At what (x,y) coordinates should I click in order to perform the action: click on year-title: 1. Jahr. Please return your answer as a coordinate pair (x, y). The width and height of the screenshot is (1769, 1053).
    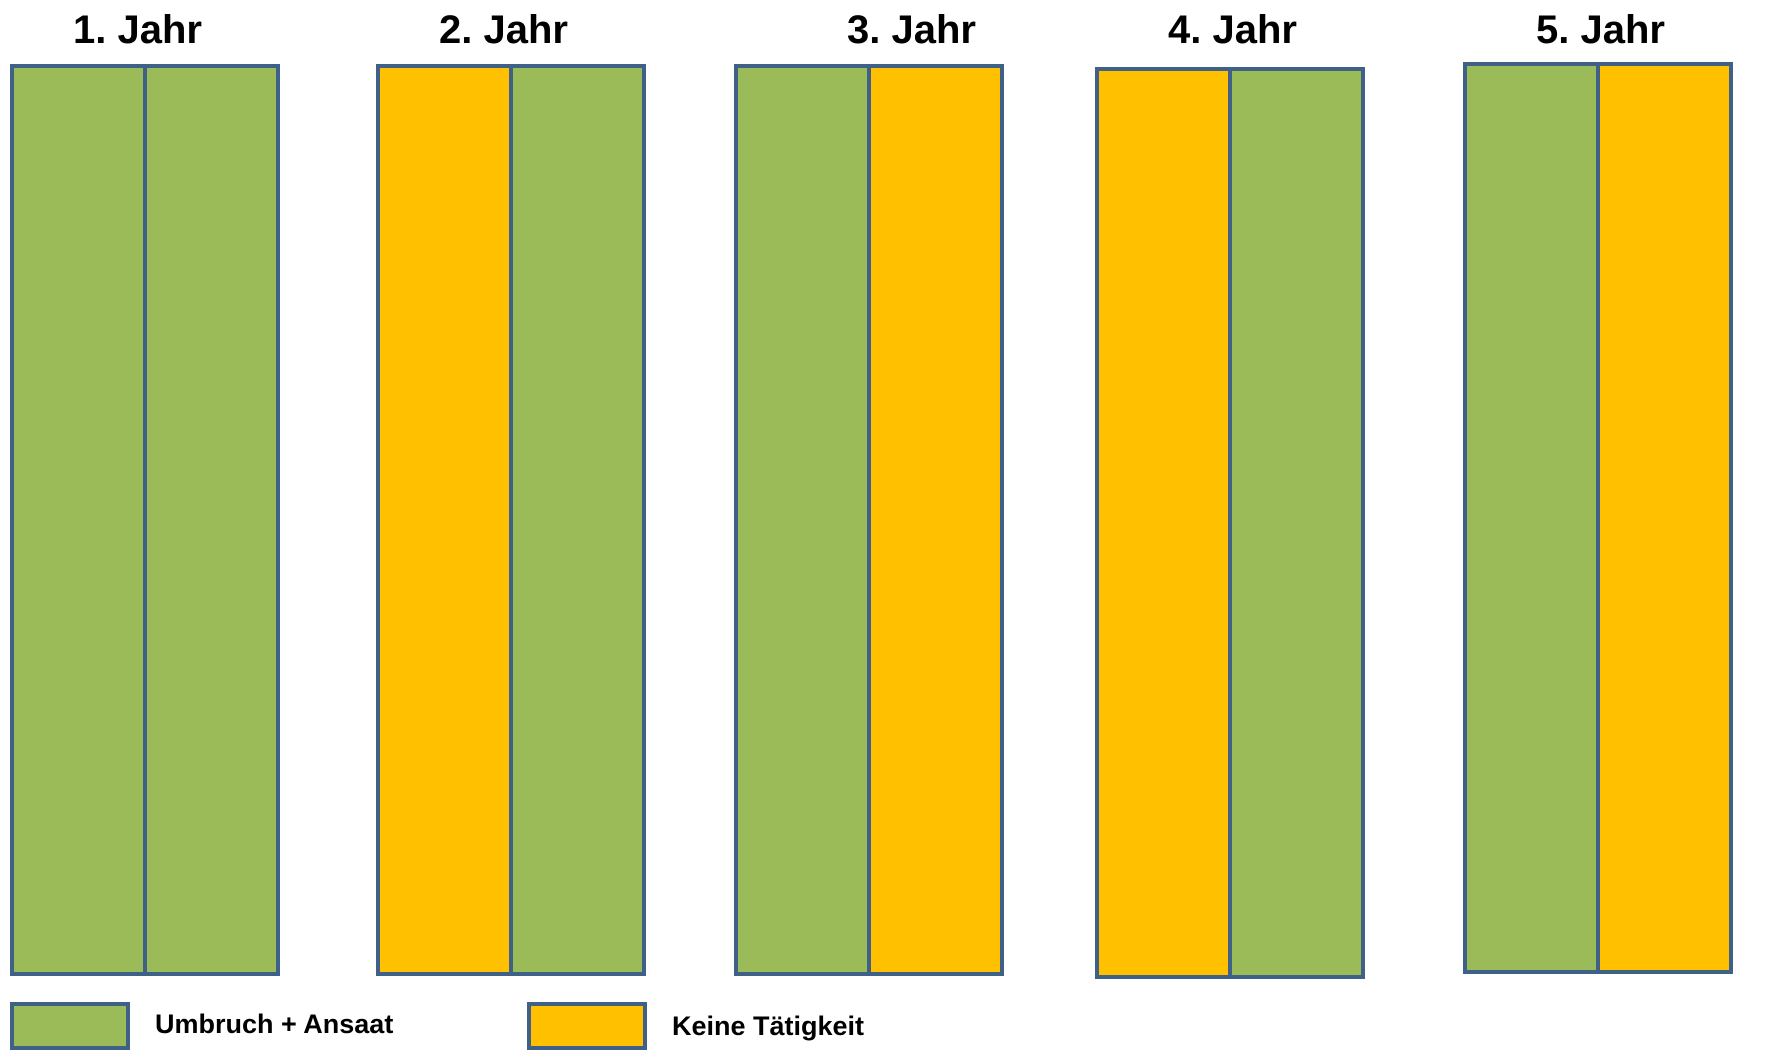
    Looking at the image, I should click on (137, 30).